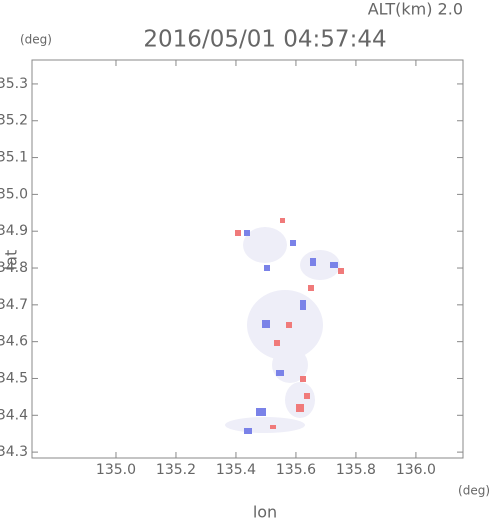 Image resolution: width=491 pixels, height=521 pixels. Describe the element at coordinates (415, 9) in the screenshot. I see `annotation: ALT(km) 2.0` at that location.